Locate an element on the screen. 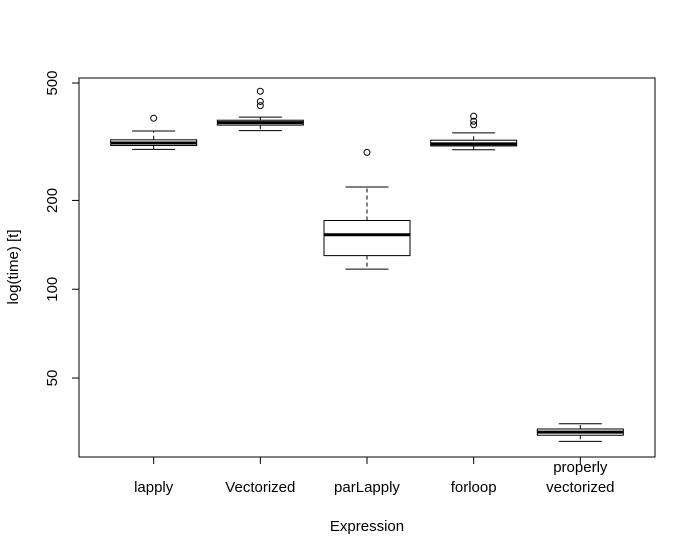 This screenshot has width=695, height=555. x-tick-label-line: forloop is located at coordinates (474, 487).